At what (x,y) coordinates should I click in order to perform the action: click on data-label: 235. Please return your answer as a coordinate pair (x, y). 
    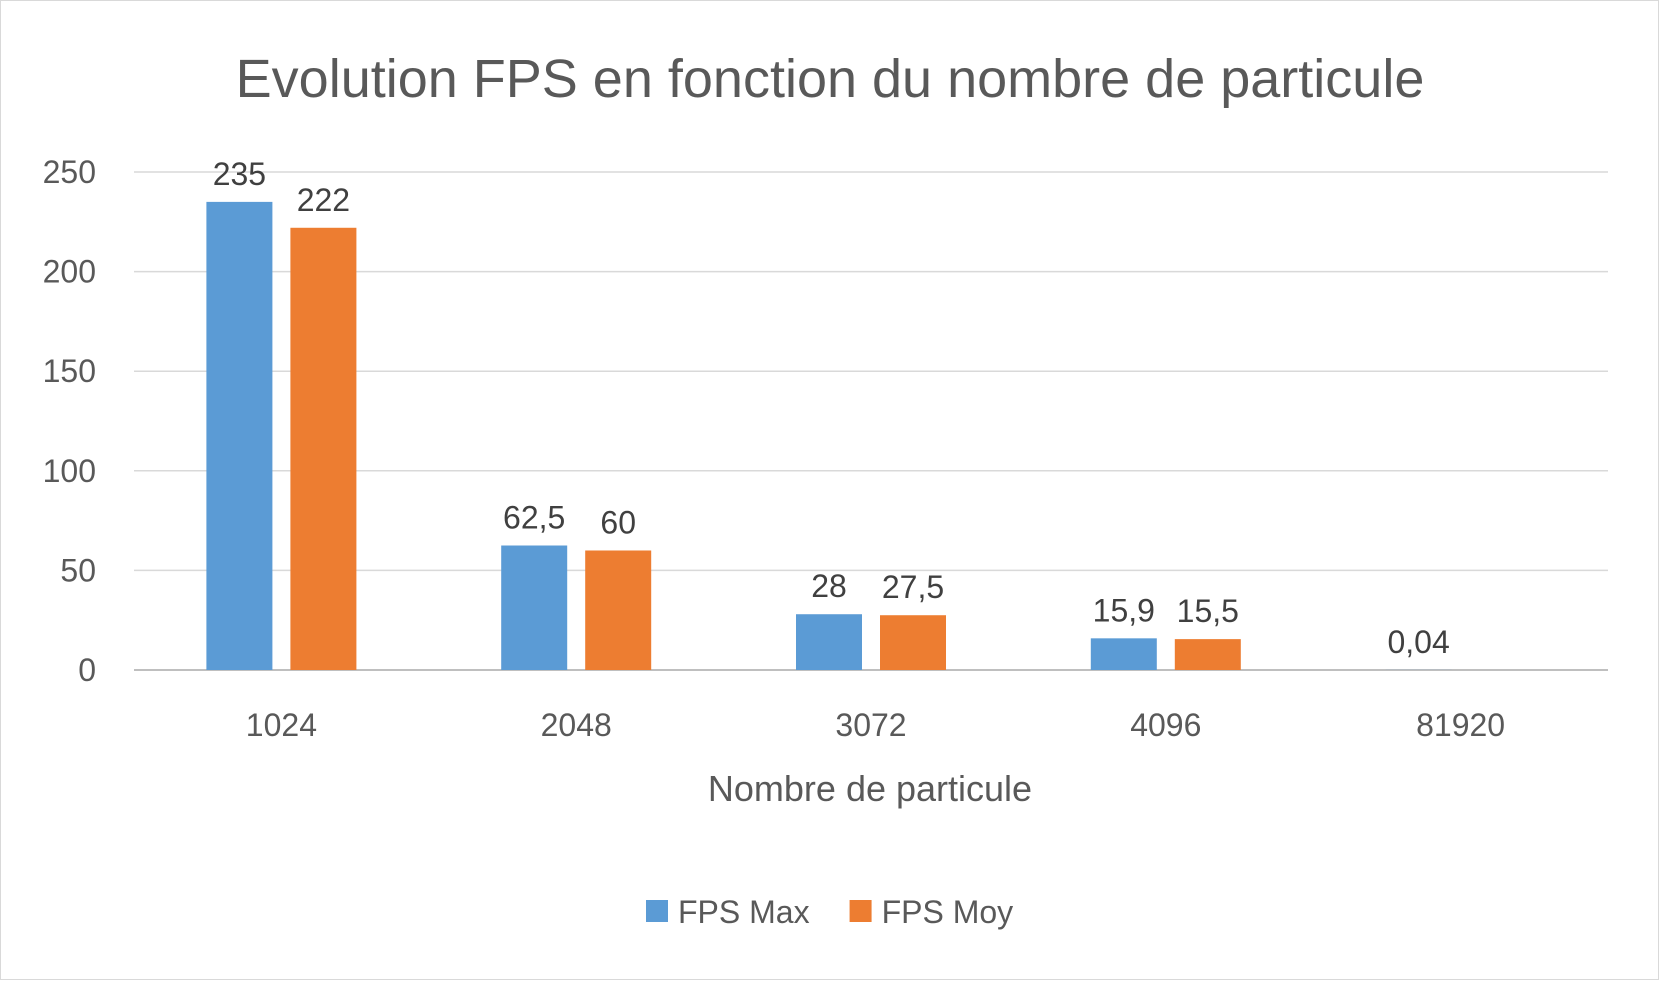
    Looking at the image, I should click on (239, 174).